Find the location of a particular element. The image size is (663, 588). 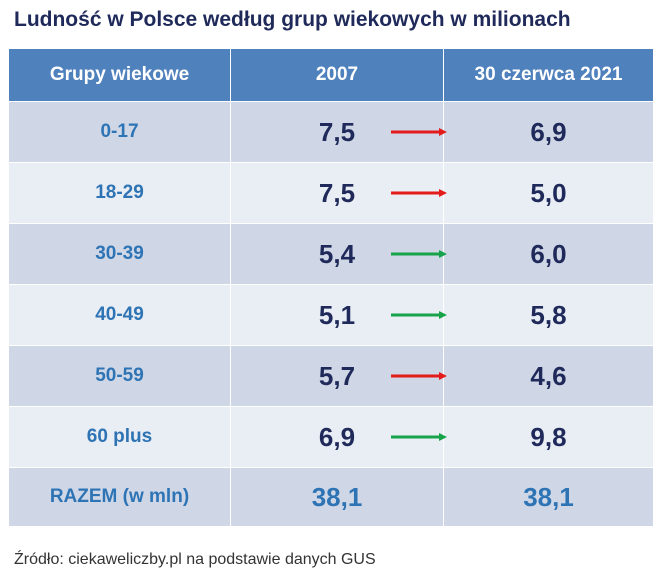

age-group-label: 40-49 is located at coordinates (119, 314).